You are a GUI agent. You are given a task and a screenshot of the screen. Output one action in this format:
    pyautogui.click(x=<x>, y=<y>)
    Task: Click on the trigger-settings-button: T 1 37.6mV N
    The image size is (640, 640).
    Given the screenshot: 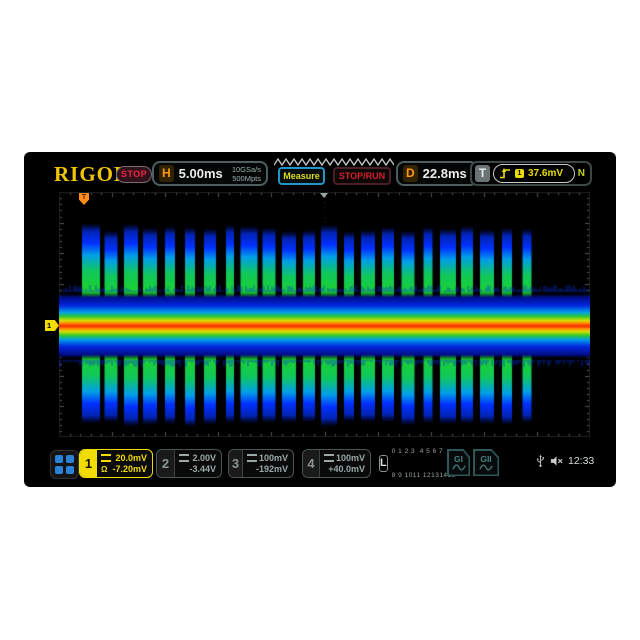 What is the action you would take?
    pyautogui.click(x=531, y=173)
    